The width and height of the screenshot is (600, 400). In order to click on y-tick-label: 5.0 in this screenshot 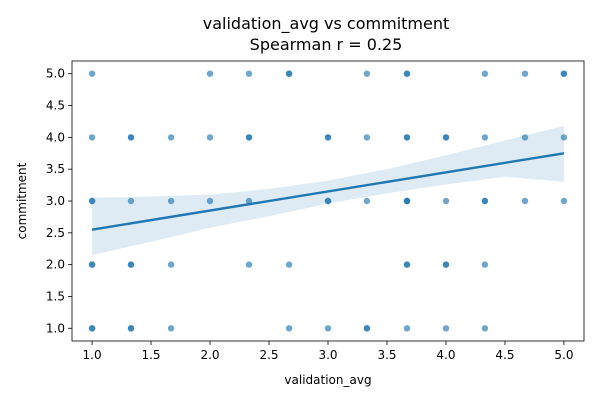, I will do `click(55, 74)`.